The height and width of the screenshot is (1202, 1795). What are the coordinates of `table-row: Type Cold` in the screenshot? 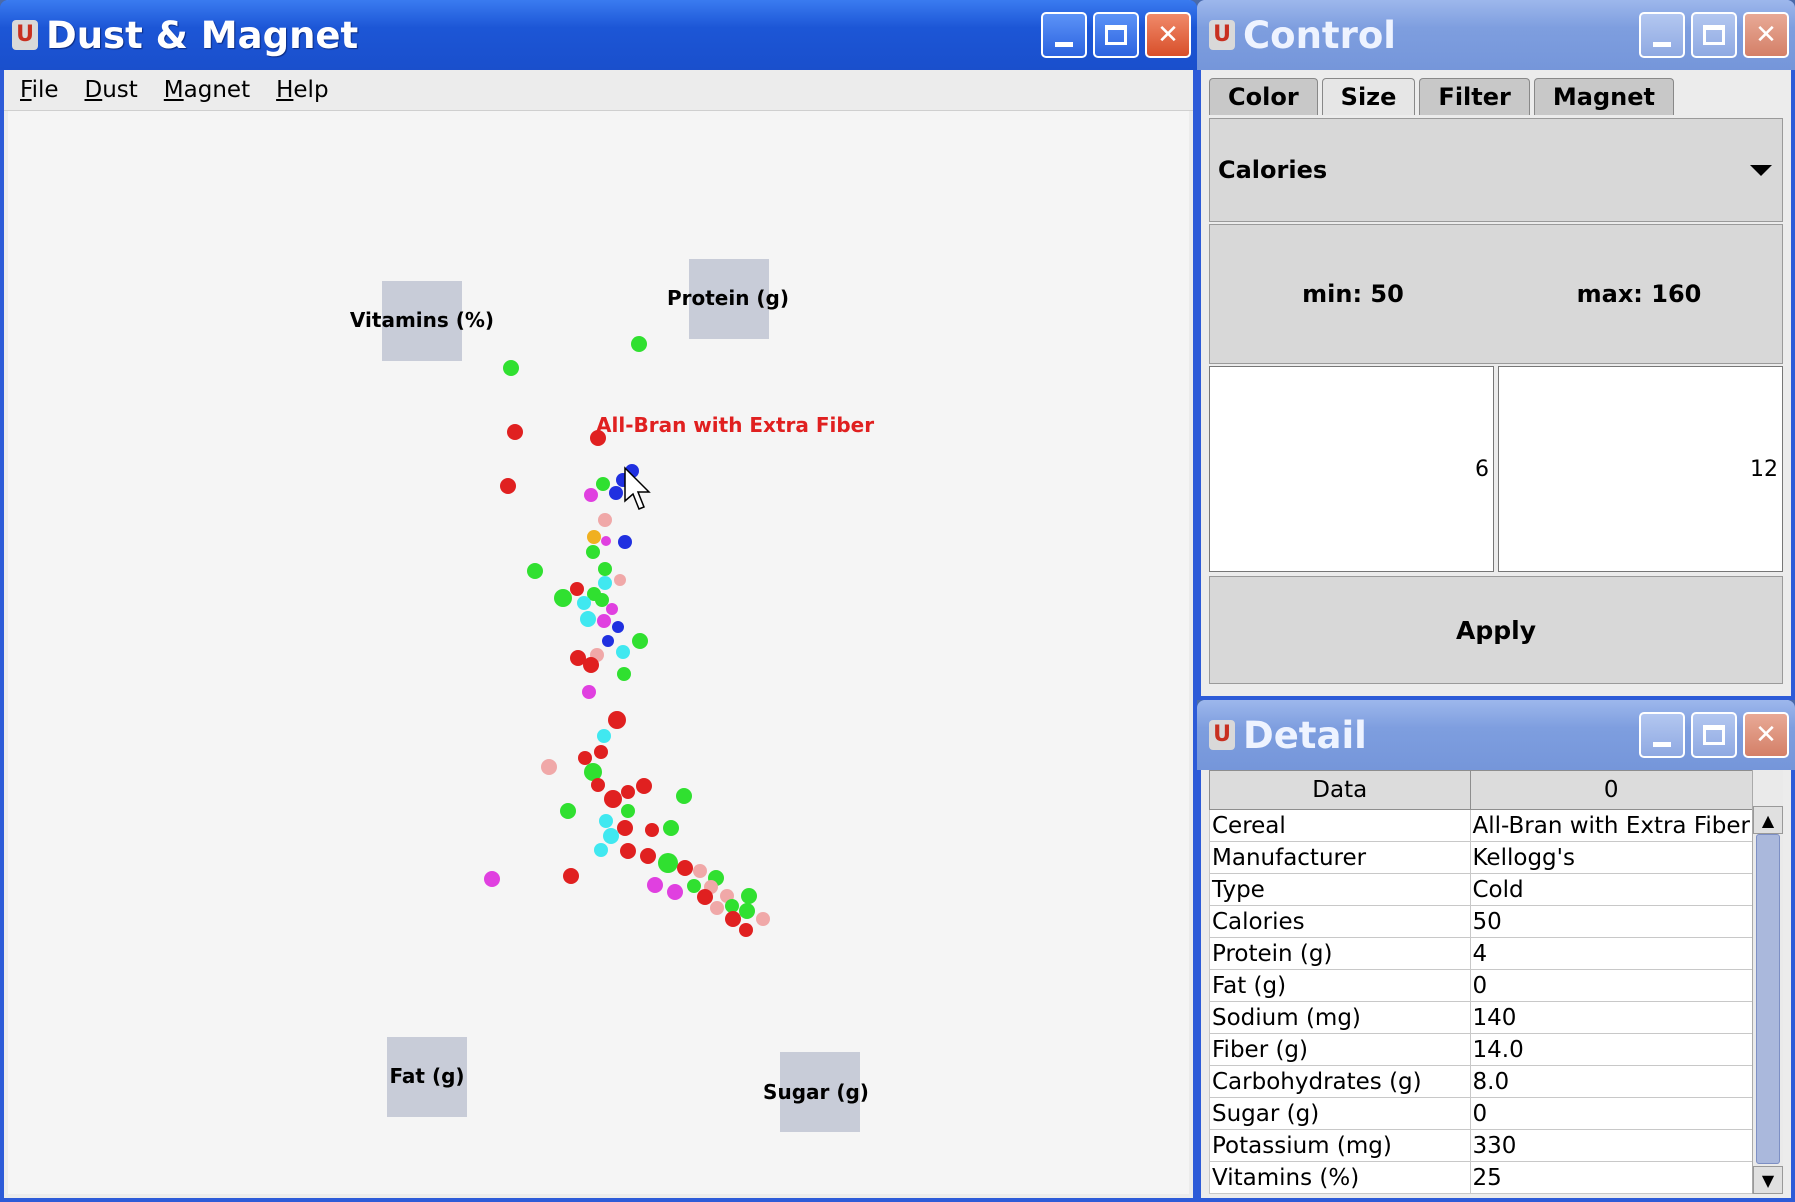 It's located at (1481, 889).